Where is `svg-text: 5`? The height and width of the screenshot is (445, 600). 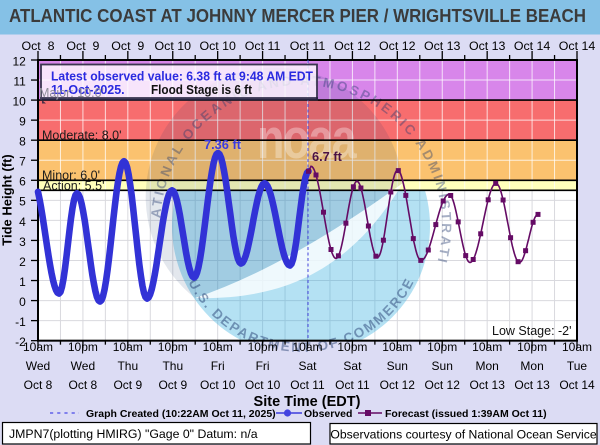 svg-text: 5 is located at coordinates (22, 202).